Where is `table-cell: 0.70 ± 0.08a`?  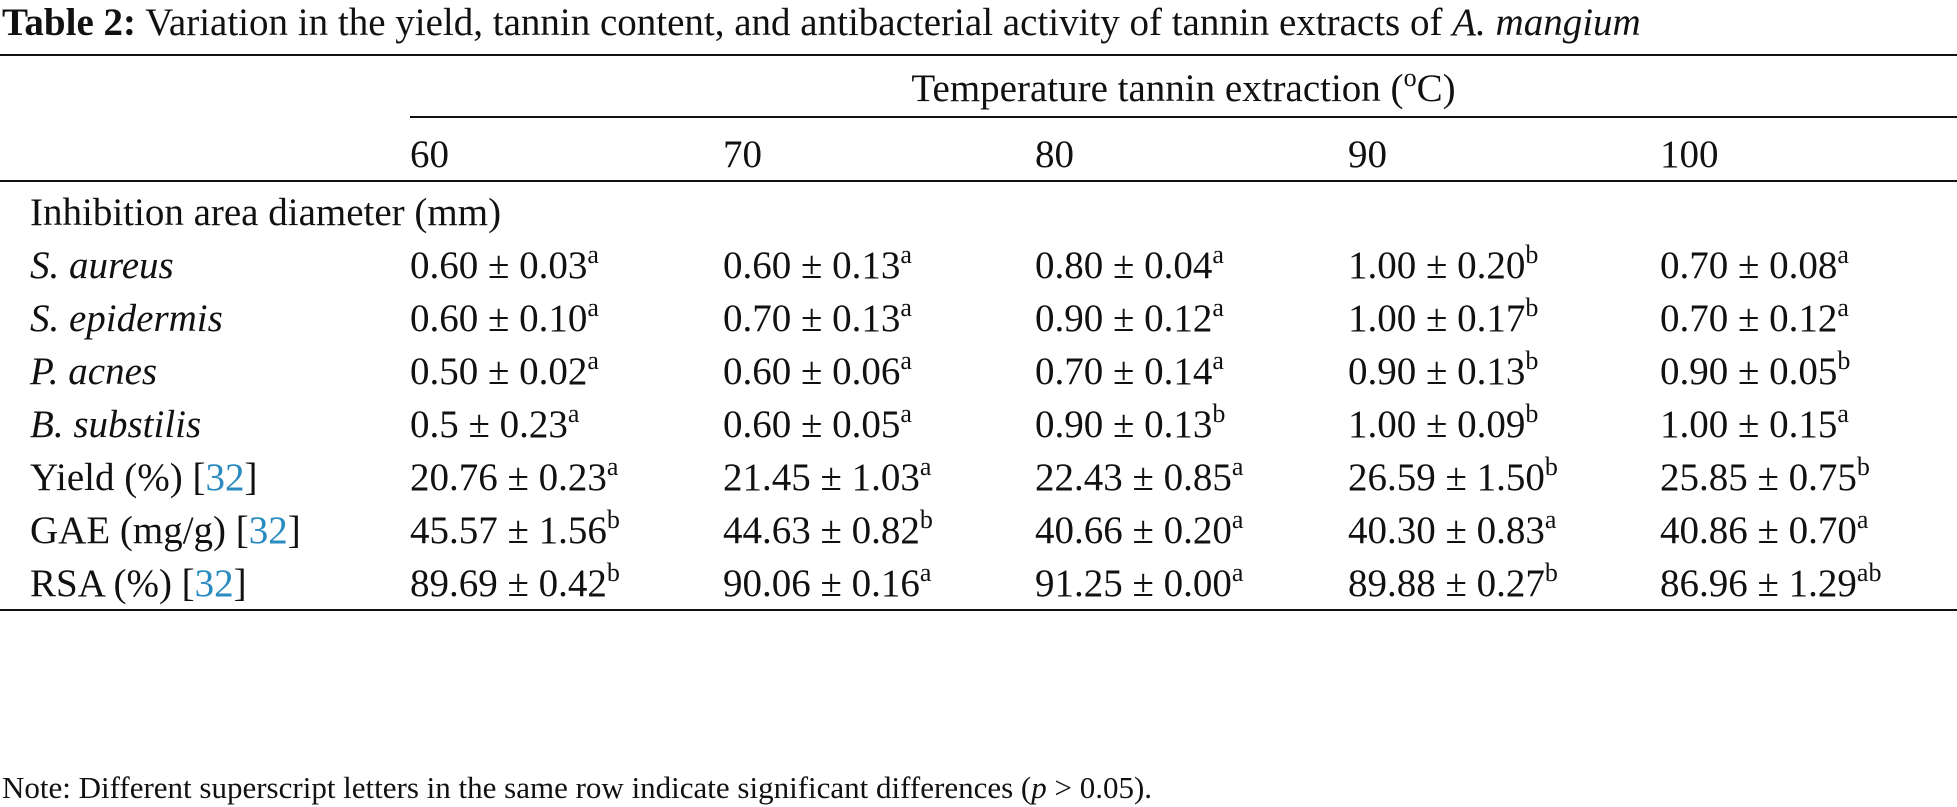
table-cell: 0.70 ± 0.08a is located at coordinates (1754, 264).